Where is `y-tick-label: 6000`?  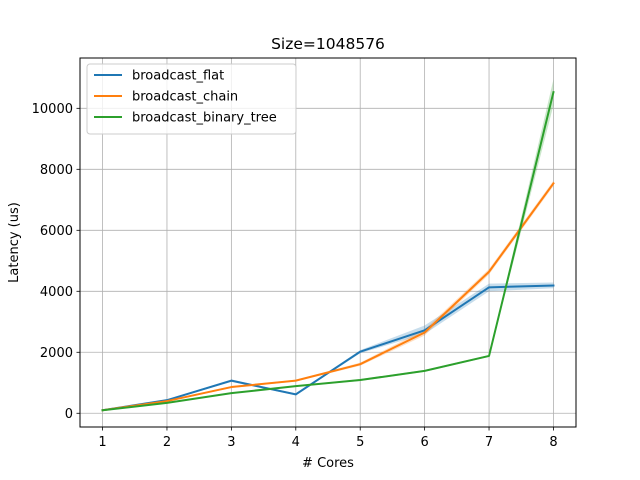
y-tick-label: 6000 is located at coordinates (56, 231).